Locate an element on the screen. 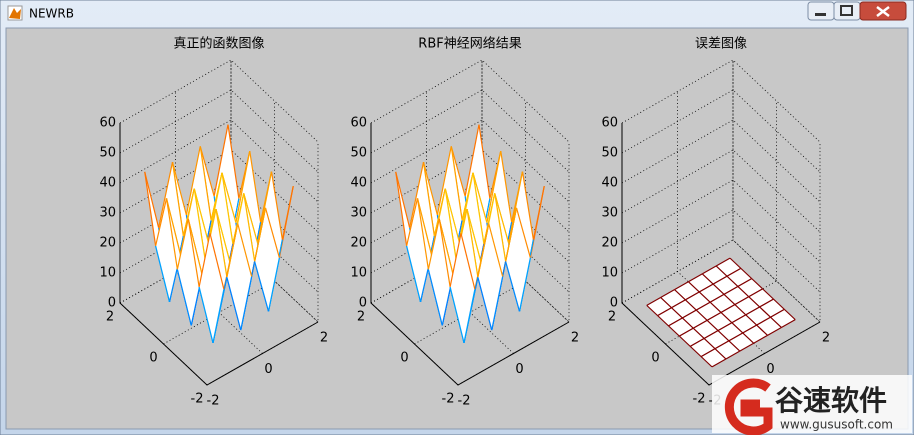 The width and height of the screenshot is (914, 435). axis-line is located at coordinates (470, 254).